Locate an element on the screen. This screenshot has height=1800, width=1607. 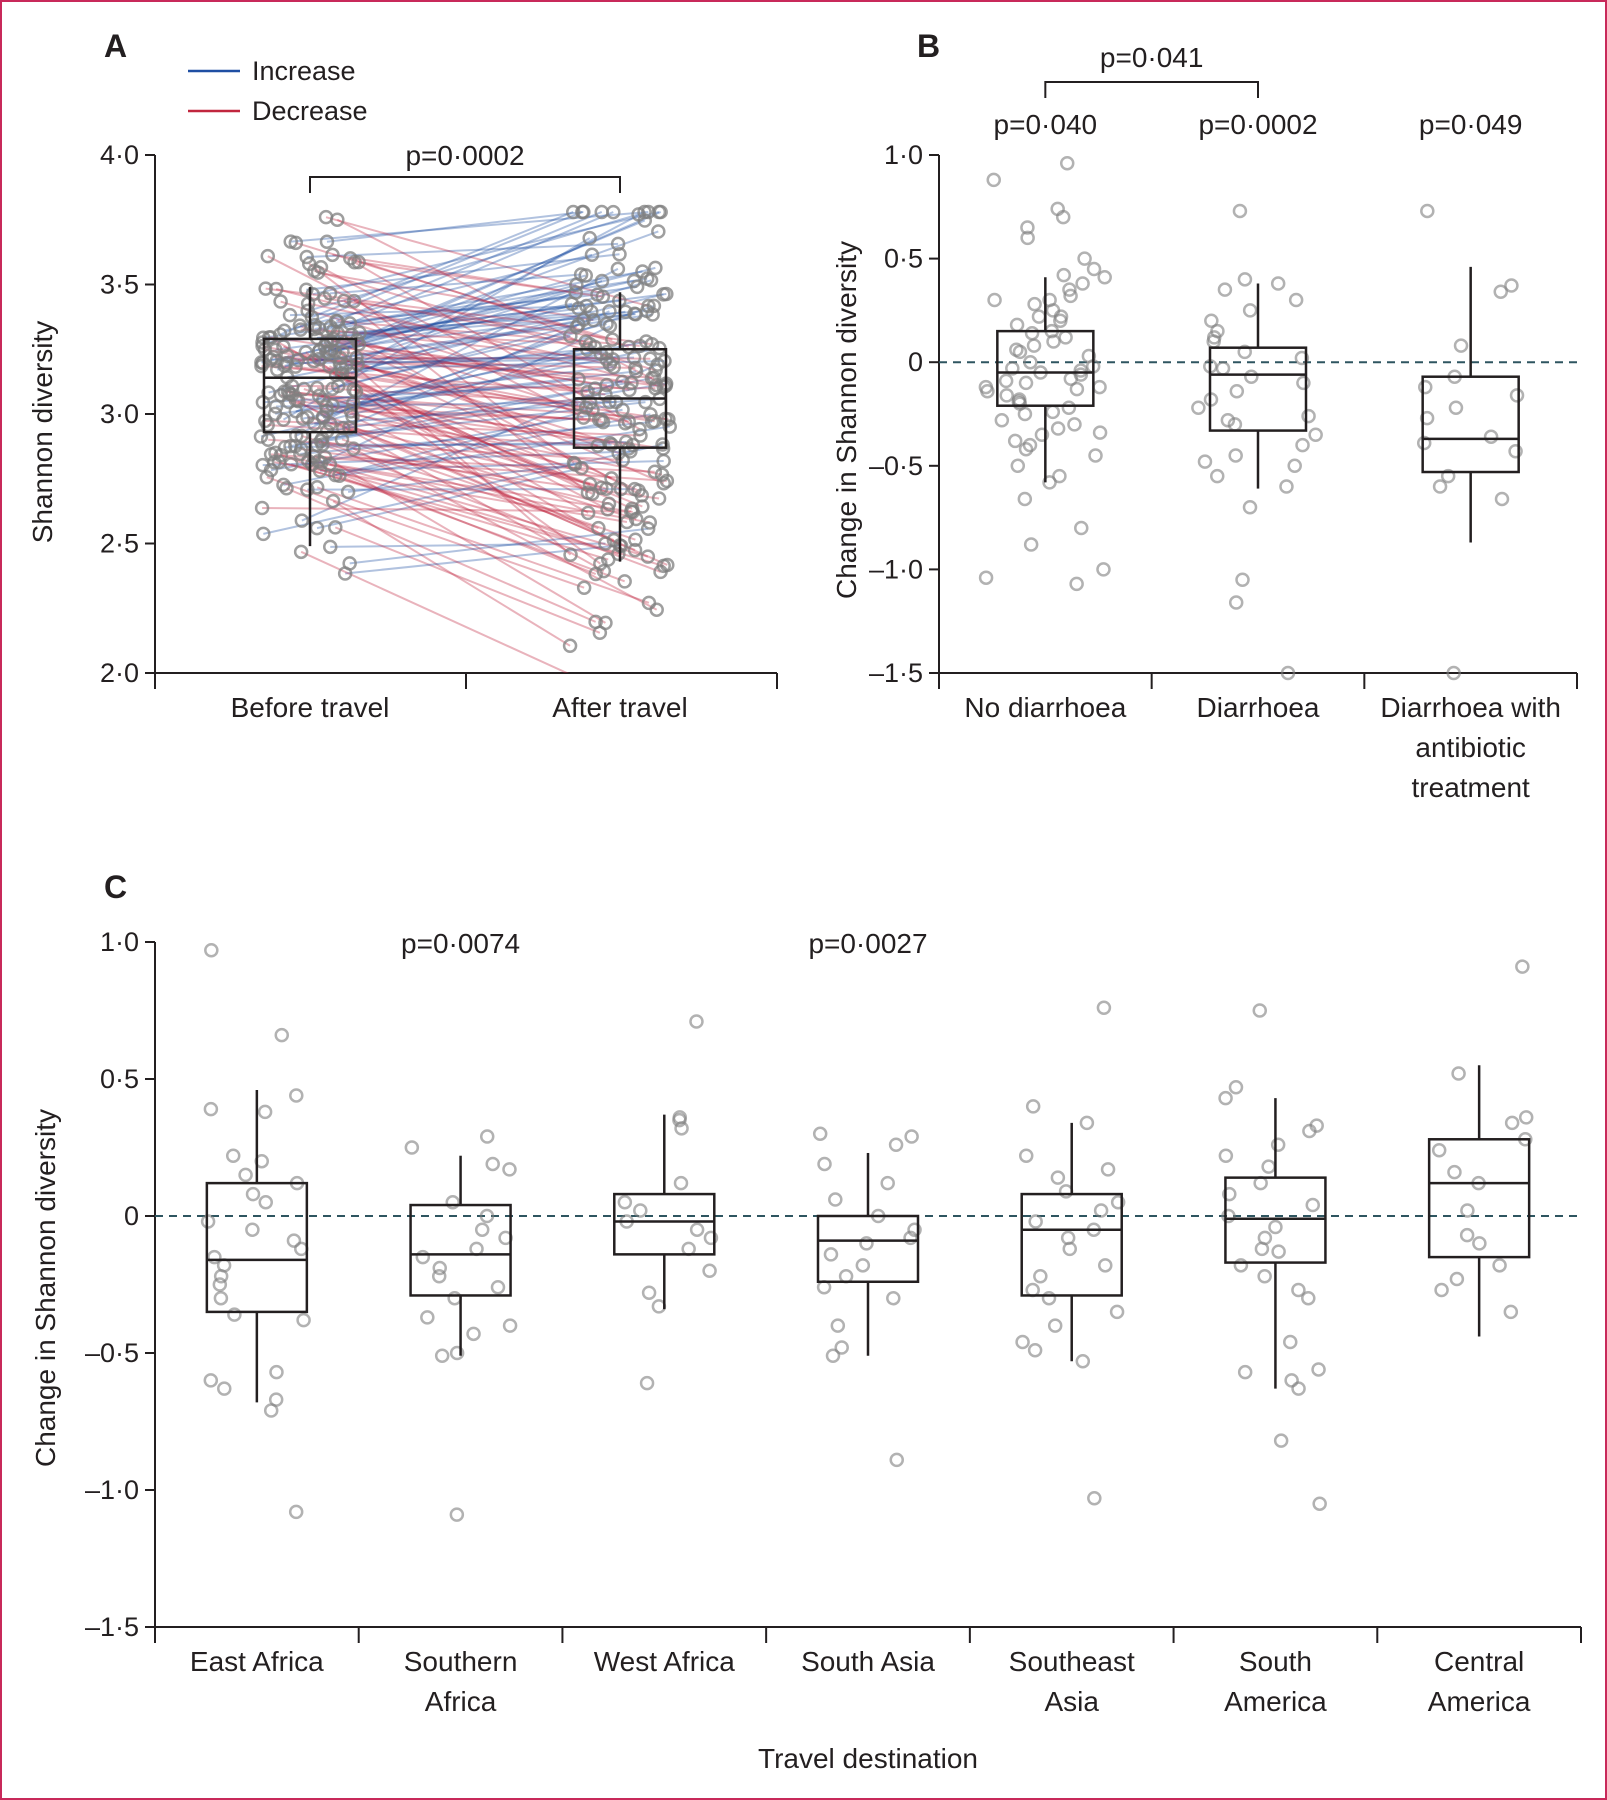
panel-b-x-tick-label: No diarrhoea is located at coordinates (1045, 707).